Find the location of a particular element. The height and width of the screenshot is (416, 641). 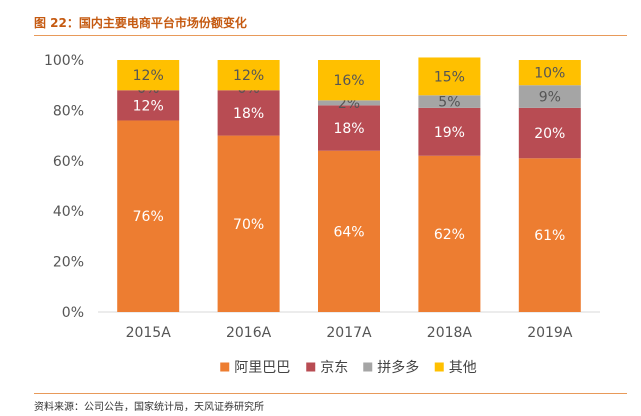

data-label: 70% is located at coordinates (248, 225).